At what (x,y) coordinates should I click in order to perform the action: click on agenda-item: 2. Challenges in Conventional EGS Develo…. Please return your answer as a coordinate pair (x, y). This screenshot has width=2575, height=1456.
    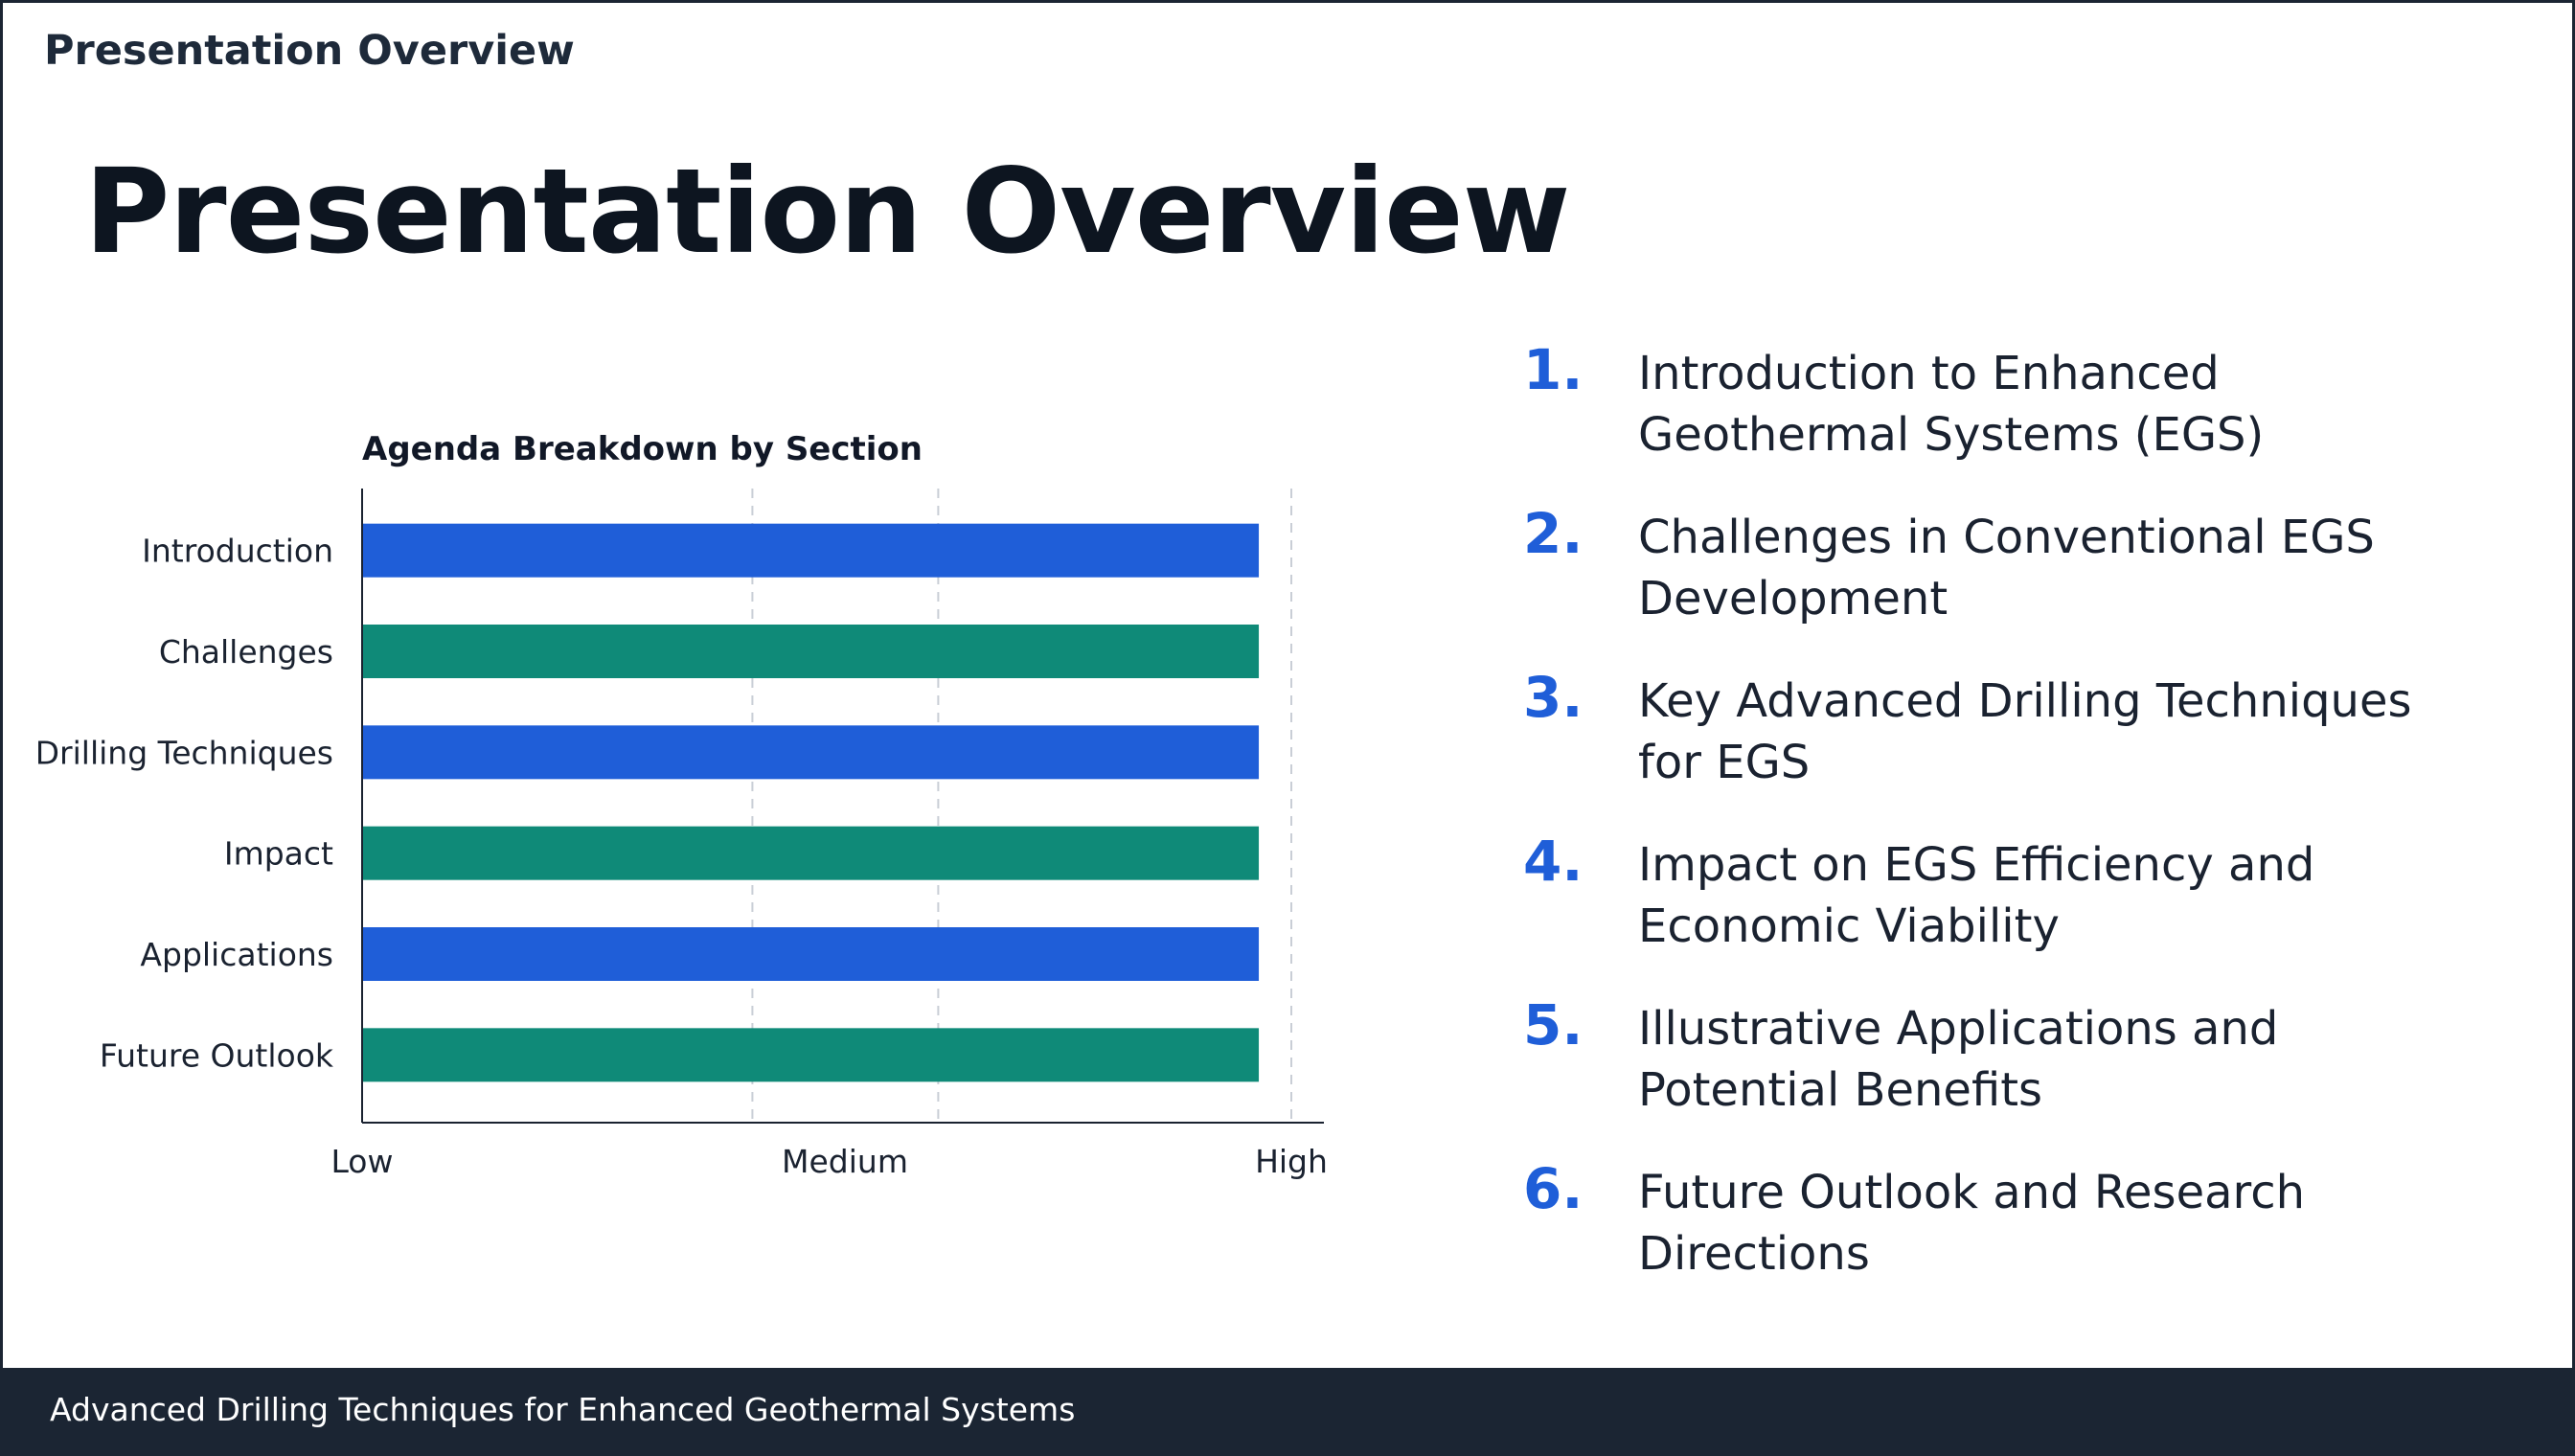
    Looking at the image, I should click on (2021, 583).